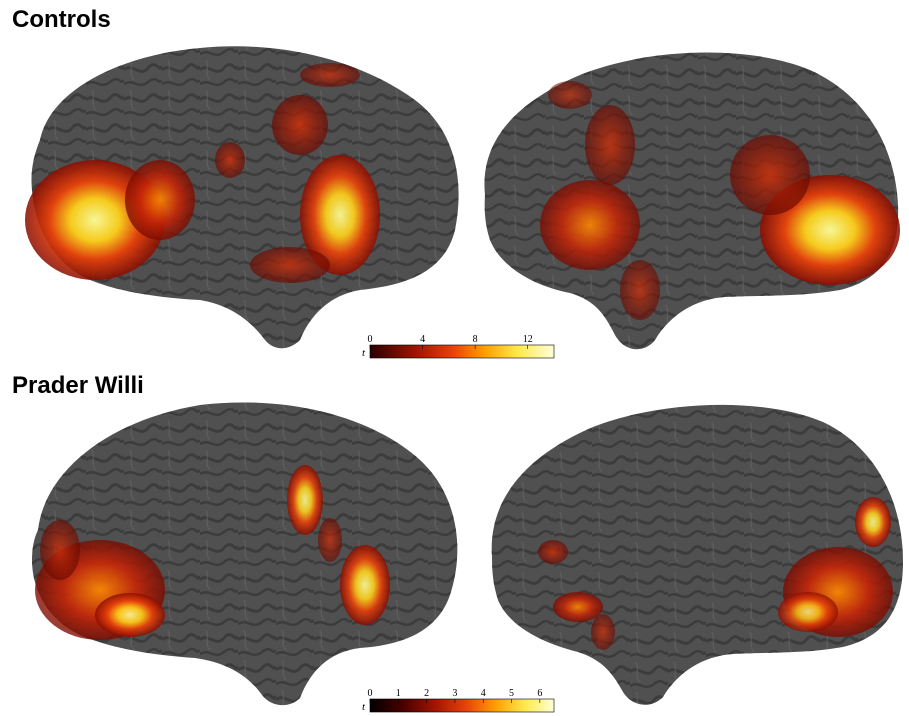 The height and width of the screenshot is (716, 909). Describe the element at coordinates (398, 693) in the screenshot. I see `colorbar-tick-label: 1` at that location.